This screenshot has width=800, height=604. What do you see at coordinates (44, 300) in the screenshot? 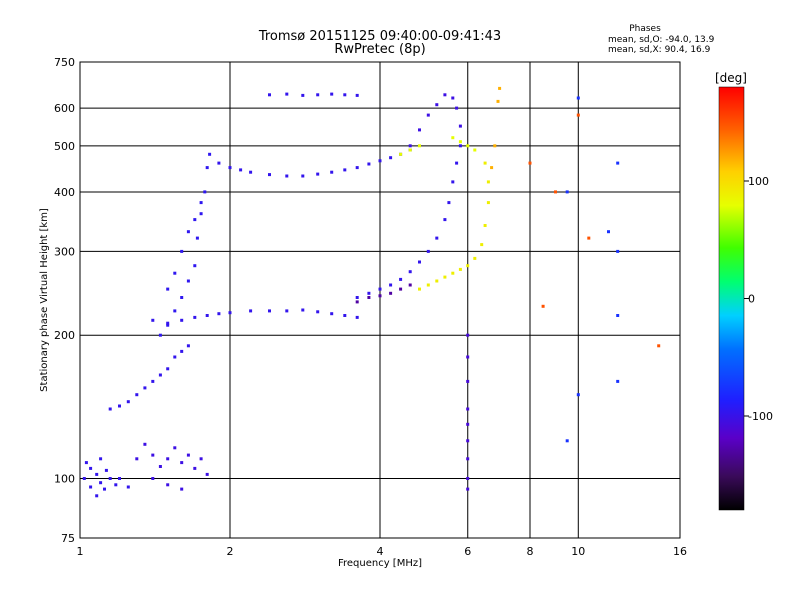
I see `y-axis-label: Stationary phase Virtual Height [km]` at bounding box center [44, 300].